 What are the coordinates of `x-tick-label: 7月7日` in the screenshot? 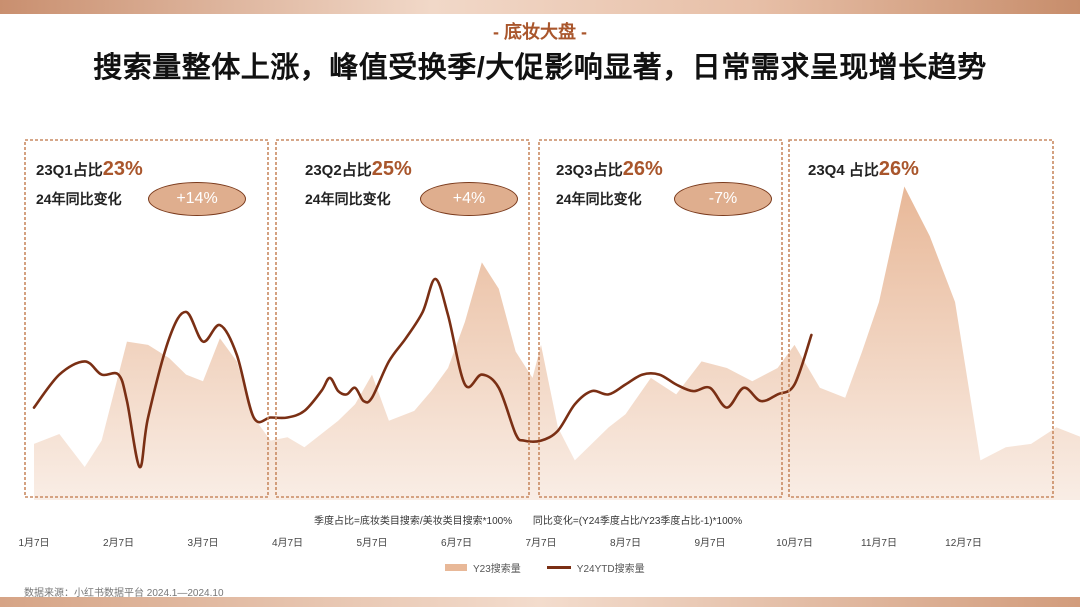 It's located at (540, 543).